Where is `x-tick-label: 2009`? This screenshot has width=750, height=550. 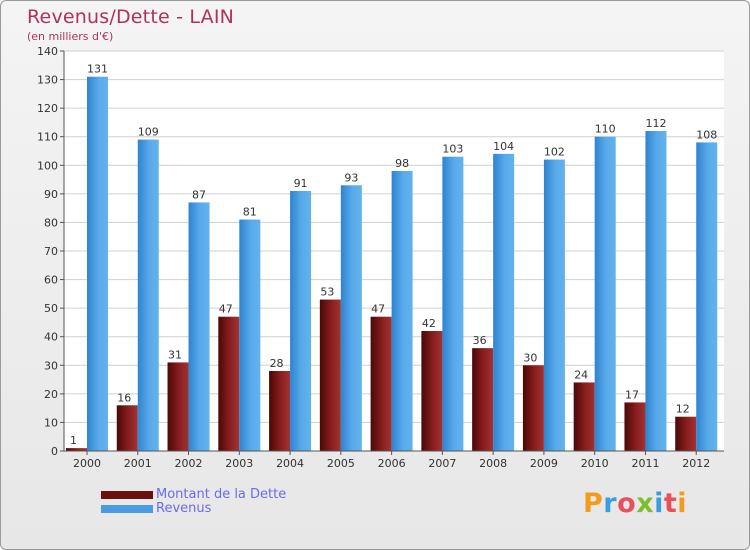 x-tick-label: 2009 is located at coordinates (544, 463).